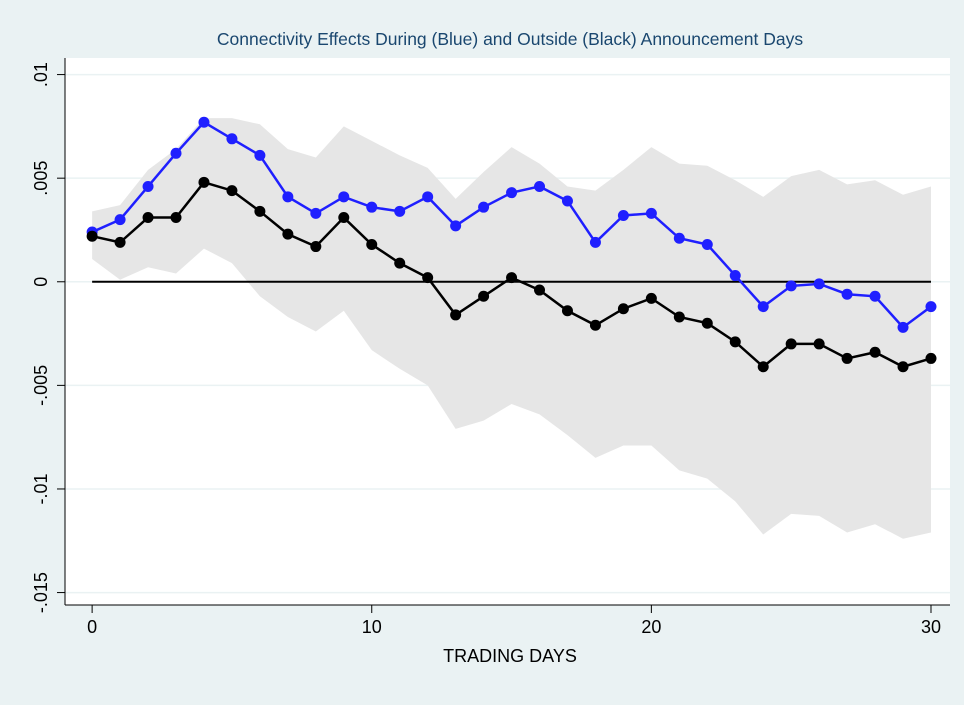  I want to click on x-tick-label: 20, so click(651, 627).